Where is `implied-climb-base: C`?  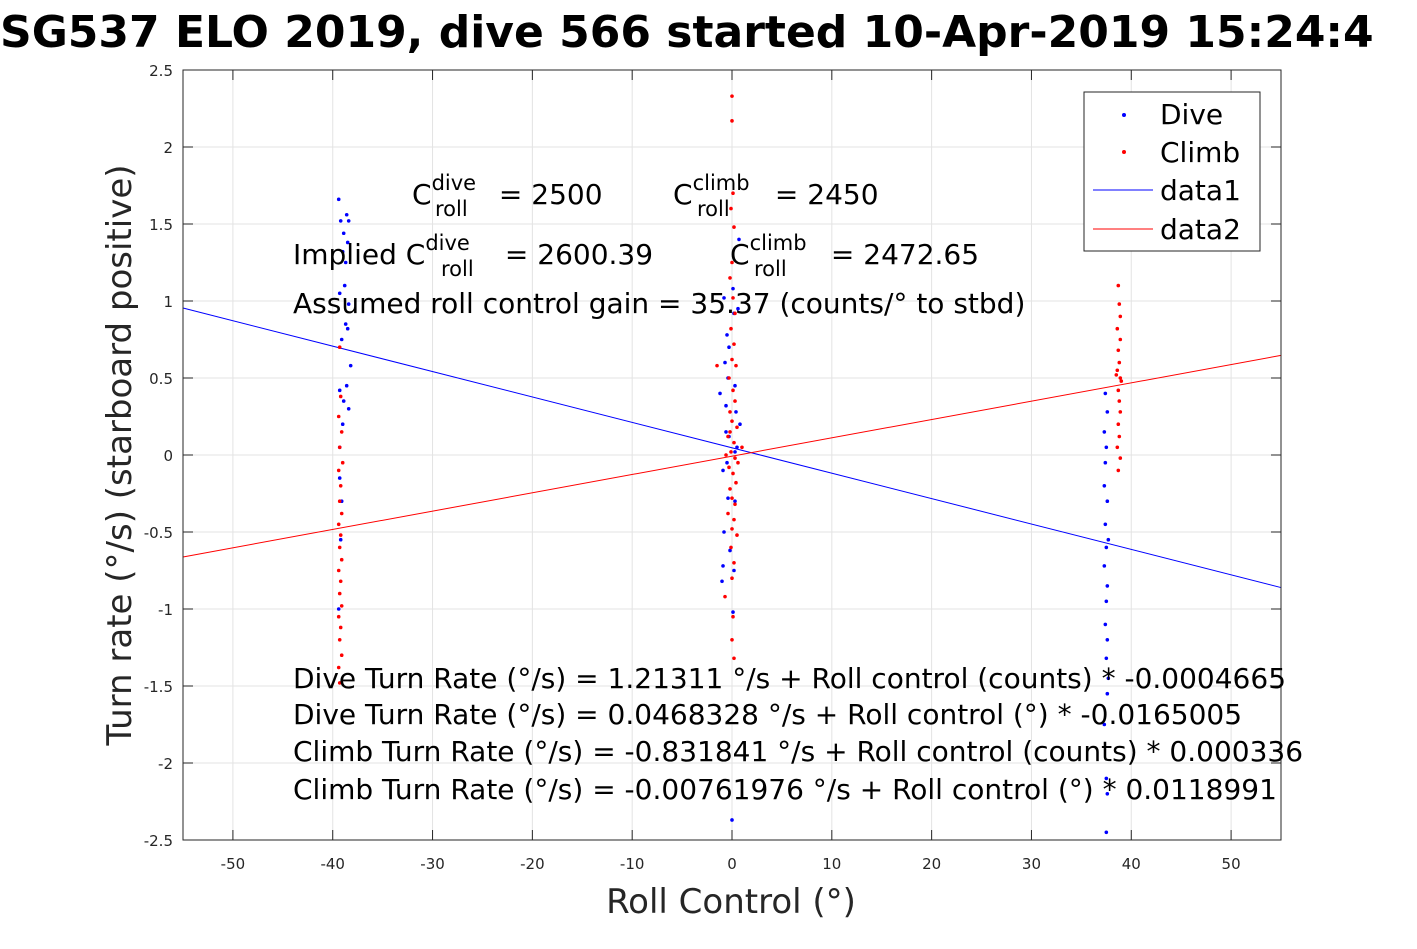 implied-climb-base: C is located at coordinates (740, 254).